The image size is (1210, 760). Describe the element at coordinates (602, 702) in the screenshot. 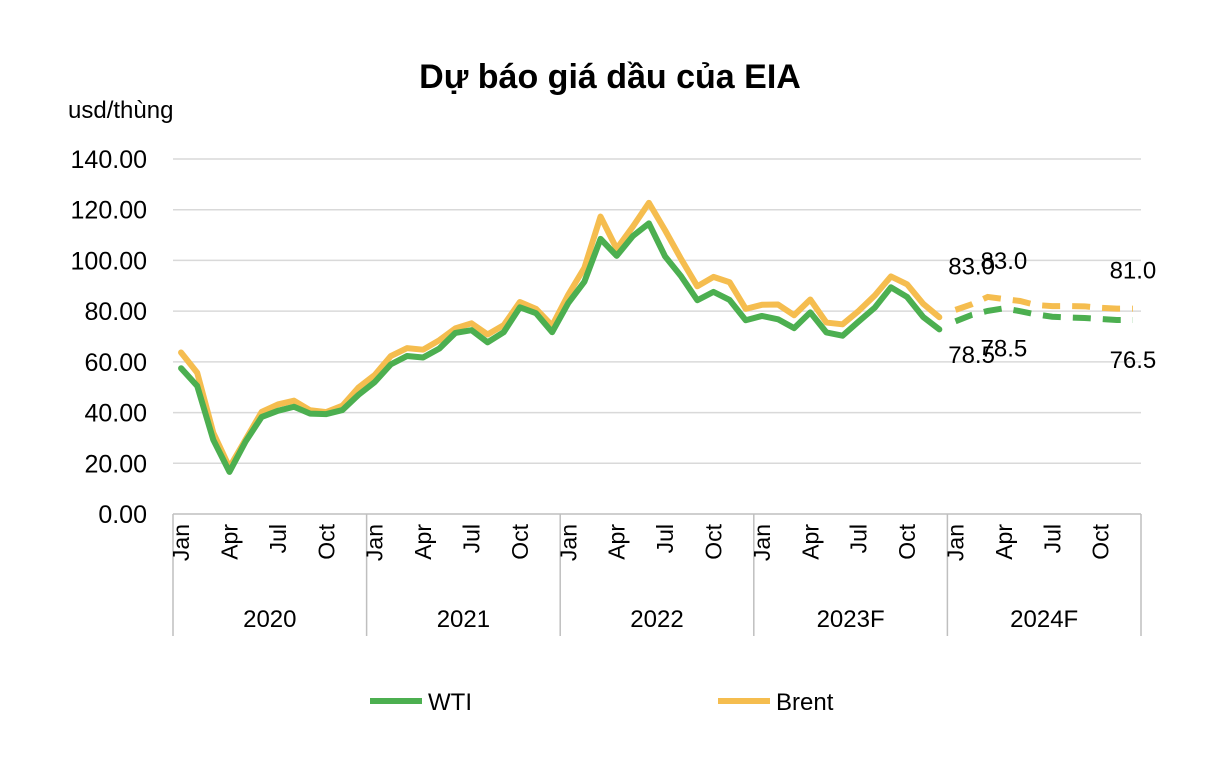

I see `legend: WTI Brent` at that location.